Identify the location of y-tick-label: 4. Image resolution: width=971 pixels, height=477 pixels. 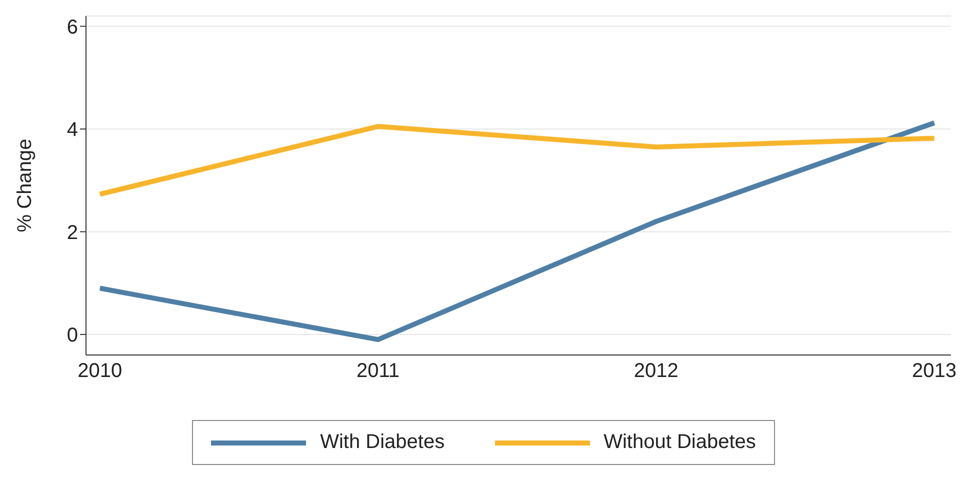
(72, 130).